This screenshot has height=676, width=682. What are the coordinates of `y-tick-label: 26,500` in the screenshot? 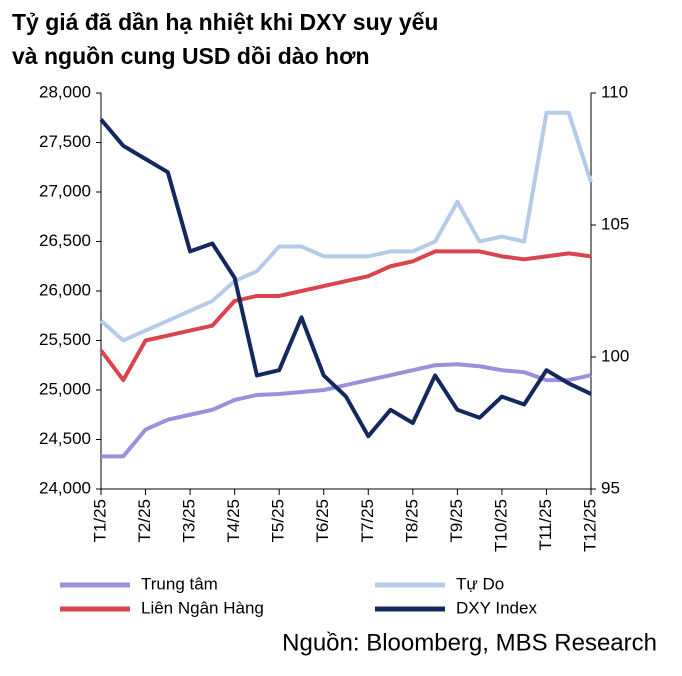 It's located at (65, 240).